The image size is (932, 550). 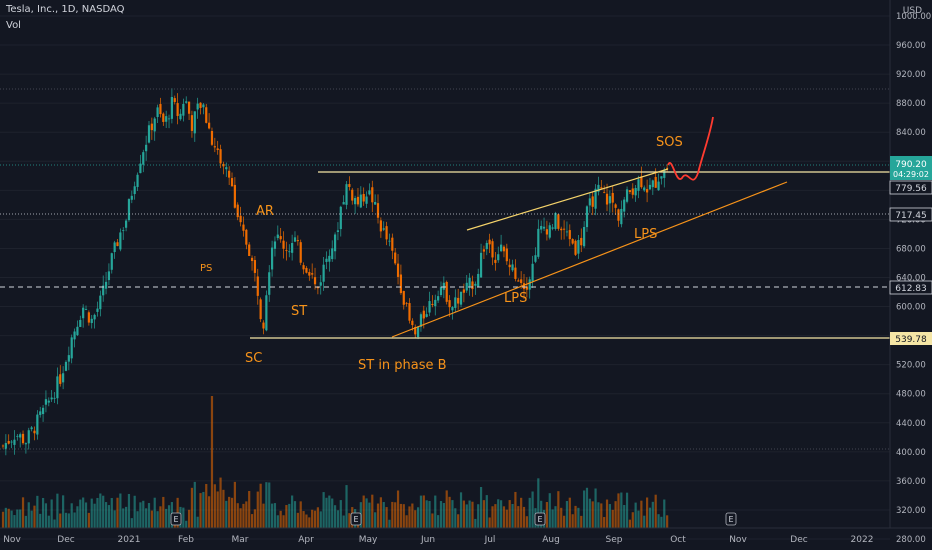 What do you see at coordinates (299, 311) in the screenshot?
I see `label-st: ST` at bounding box center [299, 311].